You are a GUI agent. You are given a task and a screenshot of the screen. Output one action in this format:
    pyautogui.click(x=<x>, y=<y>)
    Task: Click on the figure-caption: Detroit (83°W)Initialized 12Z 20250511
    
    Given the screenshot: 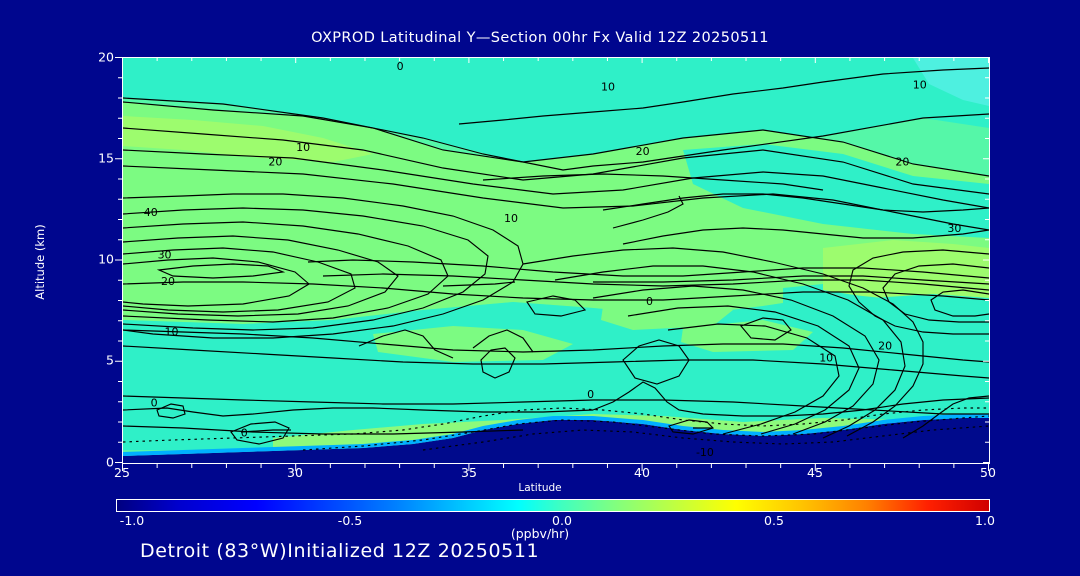 What is the action you would take?
    pyautogui.click(x=340, y=551)
    